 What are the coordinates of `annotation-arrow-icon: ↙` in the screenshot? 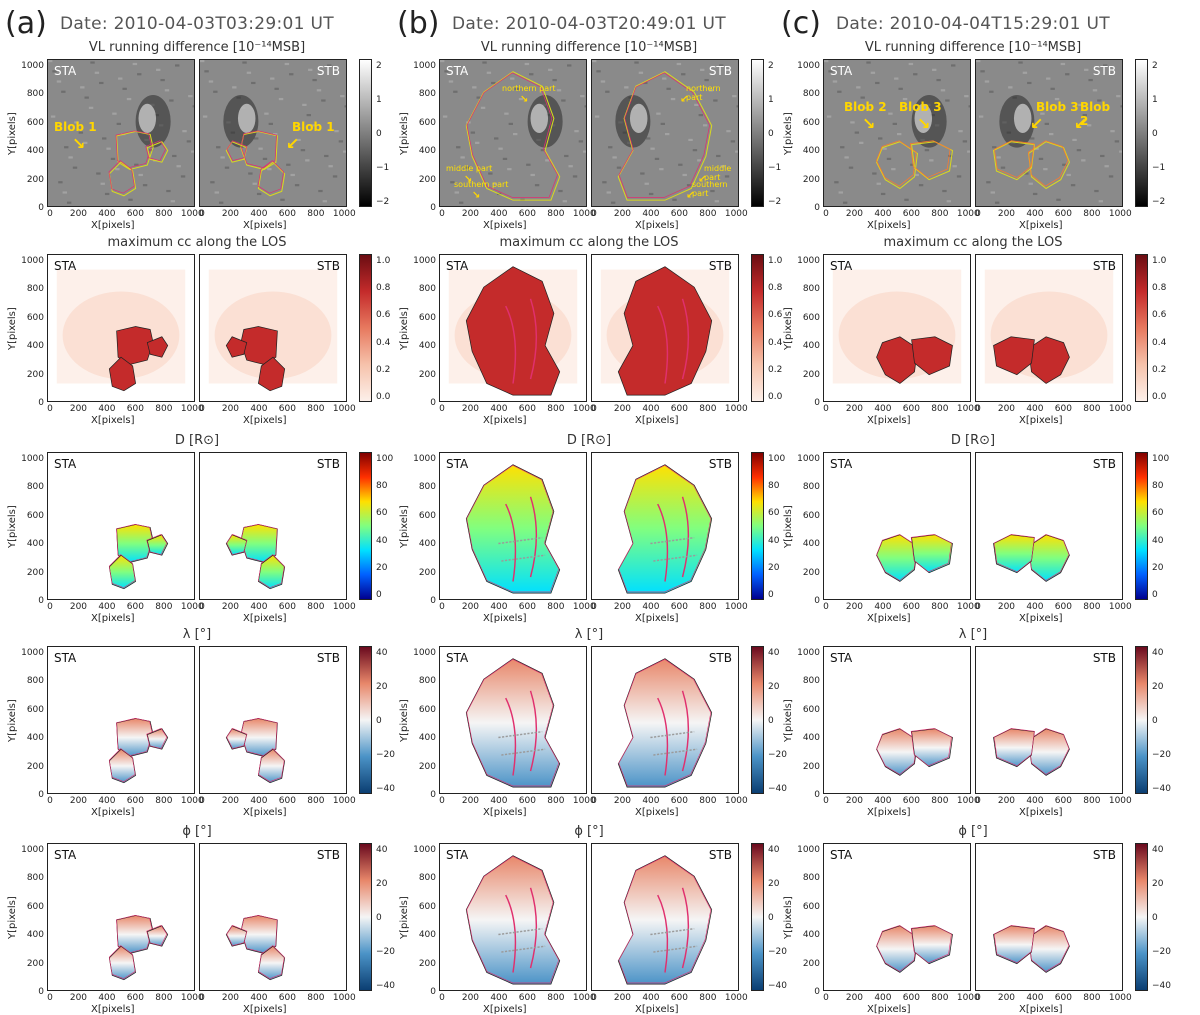 It's located at (1081, 123).